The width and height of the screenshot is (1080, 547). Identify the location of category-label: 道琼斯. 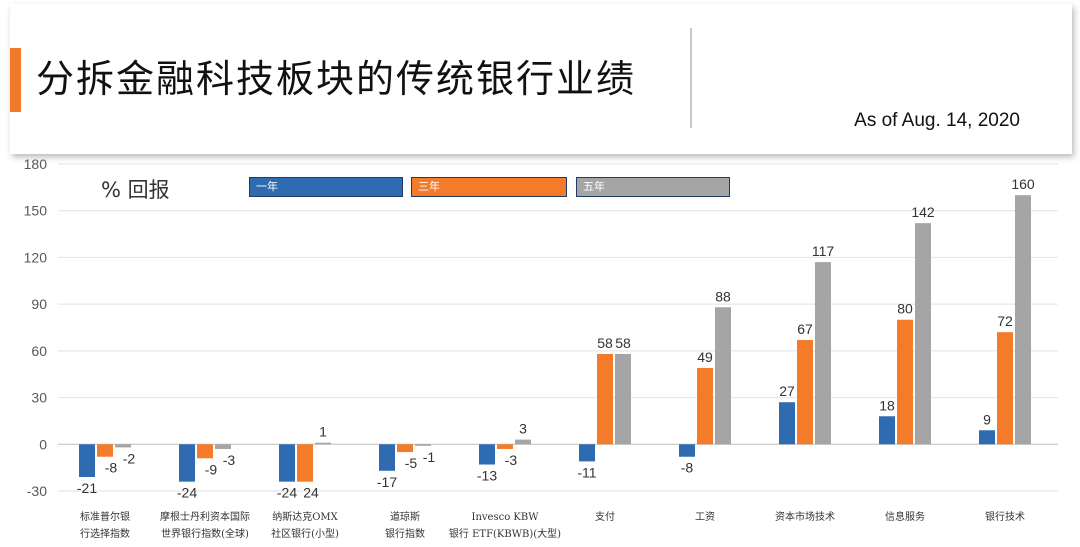
(405, 516).